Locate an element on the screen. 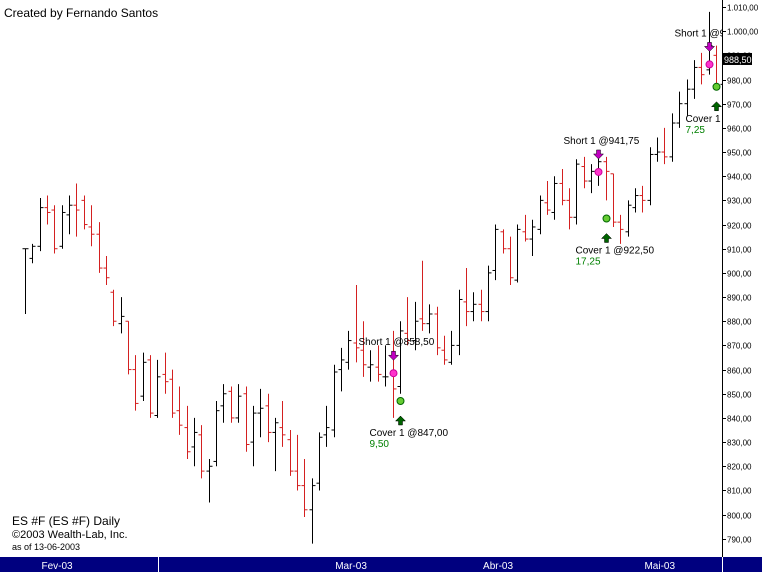 This screenshot has height=572, width=762. price-tick-label: 920,00 is located at coordinates (739, 226).